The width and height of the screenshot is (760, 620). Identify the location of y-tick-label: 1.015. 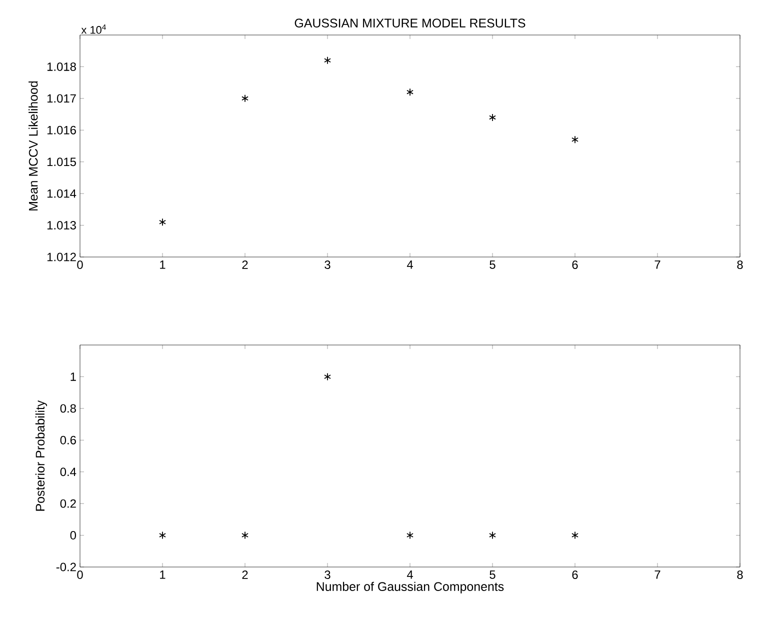
(61, 162).